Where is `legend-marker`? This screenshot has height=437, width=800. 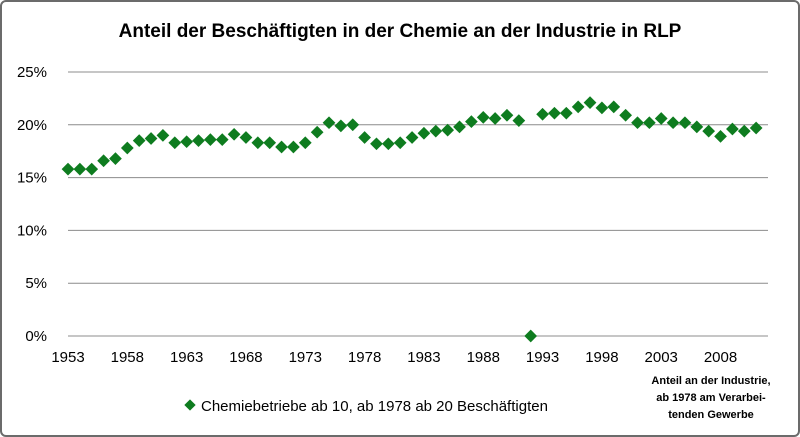 legend-marker is located at coordinates (190, 405).